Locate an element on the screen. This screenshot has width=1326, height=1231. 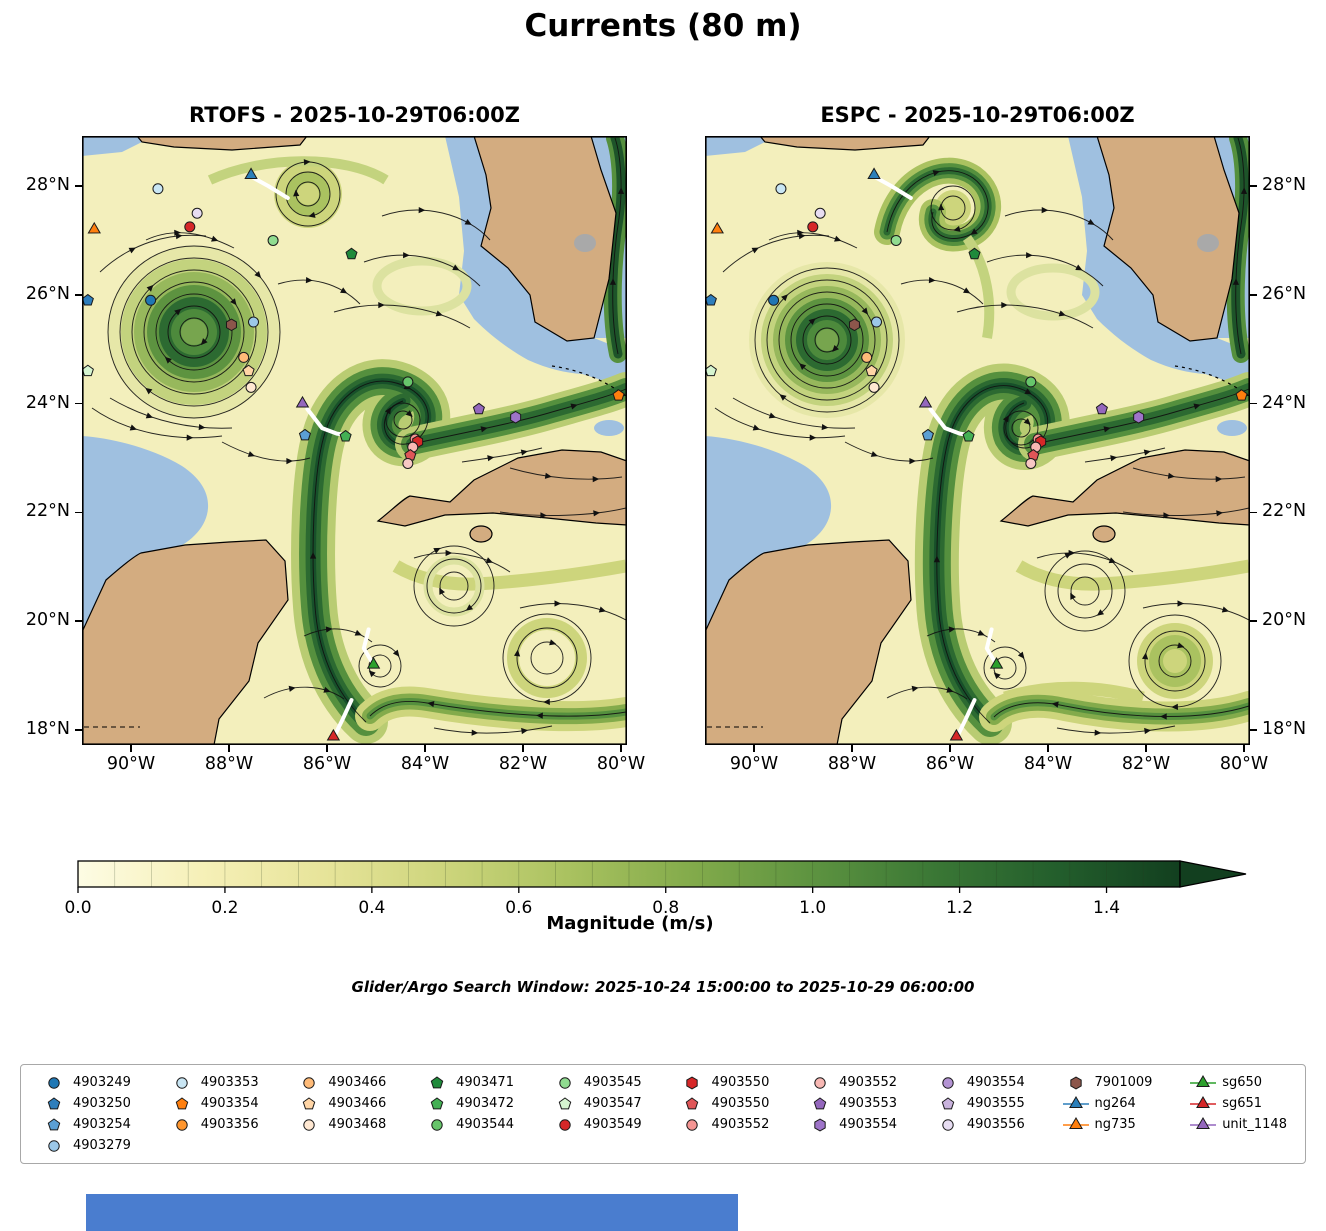
legend-item-label: 4903254 is located at coordinates (102, 1124).